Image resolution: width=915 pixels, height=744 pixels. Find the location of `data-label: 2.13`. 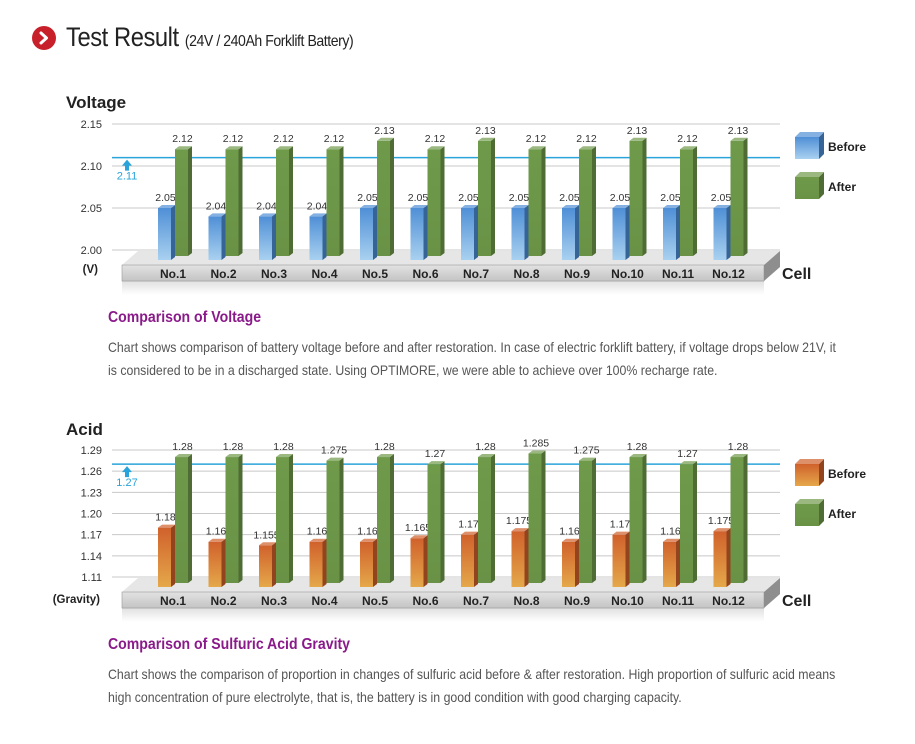

data-label: 2.13 is located at coordinates (637, 131).